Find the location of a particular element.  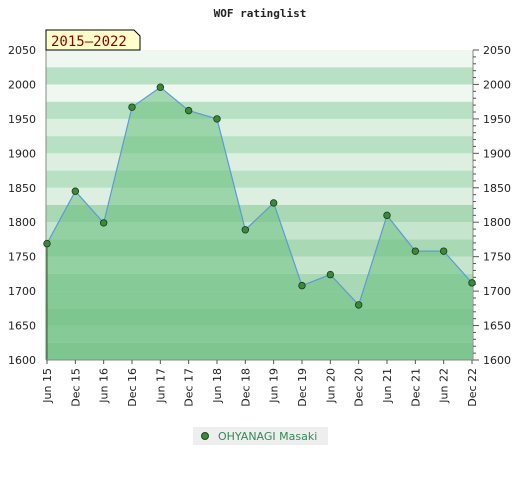

x-tick-label: Jun 15 is located at coordinates (47, 386).